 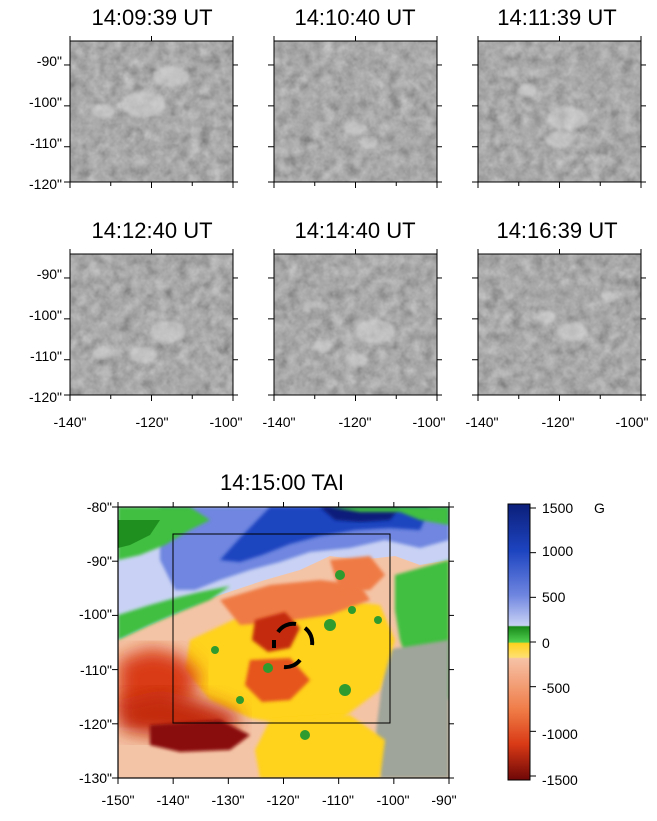 What do you see at coordinates (519, 642) in the screenshot?
I see `colorbar` at bounding box center [519, 642].